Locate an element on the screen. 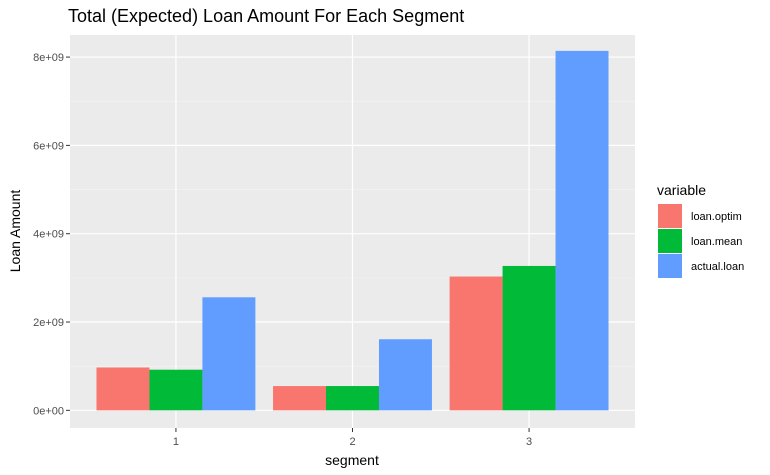 Image resolution: width=770 pixels, height=475 pixels. y-tick-label: 8e+09 is located at coordinates (48, 58).